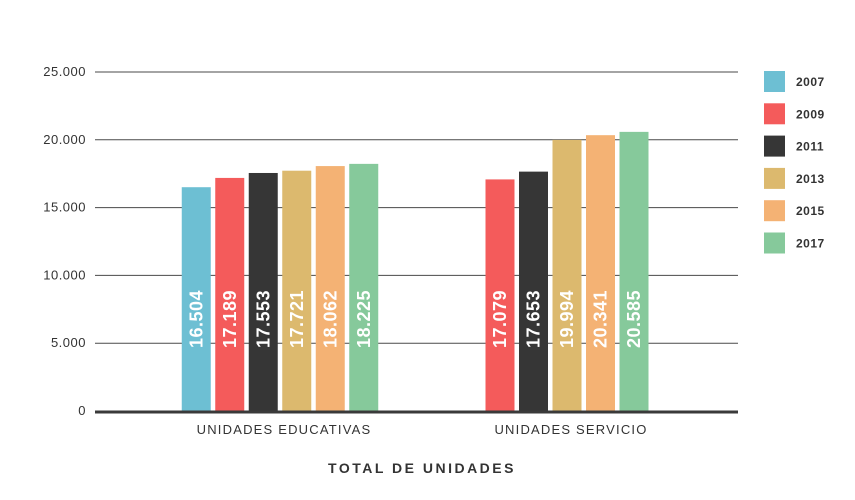 This screenshot has height=500, width=855. I want to click on data-label: 16.504, so click(196, 319).